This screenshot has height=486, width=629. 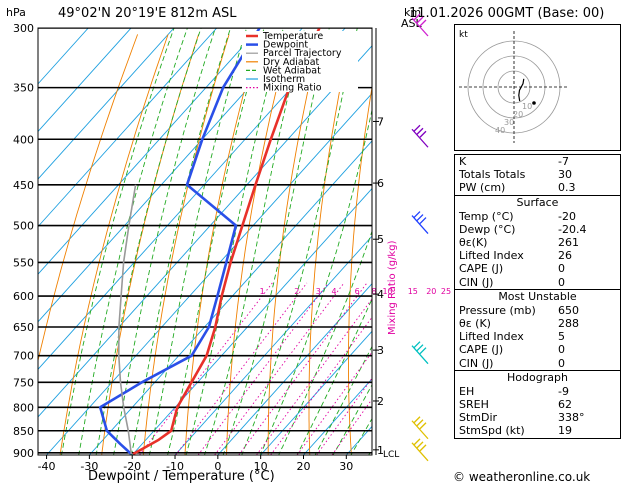 What do you see at coordinates (478, 418) in the screenshot?
I see `hodograph-stat-label: StmDir` at bounding box center [478, 418].